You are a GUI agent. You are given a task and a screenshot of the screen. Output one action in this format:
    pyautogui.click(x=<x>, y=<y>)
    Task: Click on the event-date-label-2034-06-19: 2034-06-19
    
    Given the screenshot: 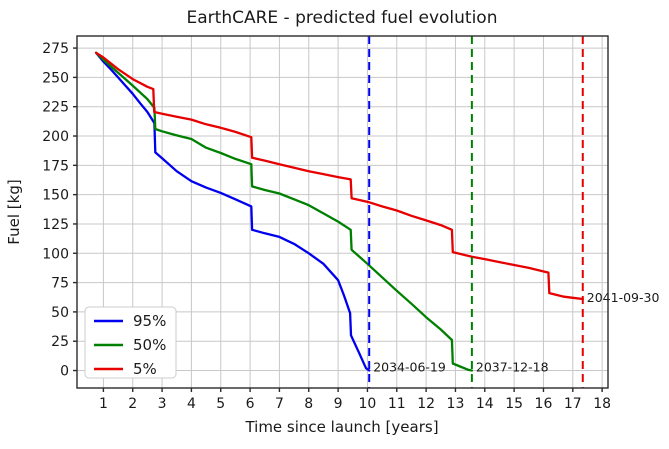 What is the action you would take?
    pyautogui.click(x=409, y=367)
    